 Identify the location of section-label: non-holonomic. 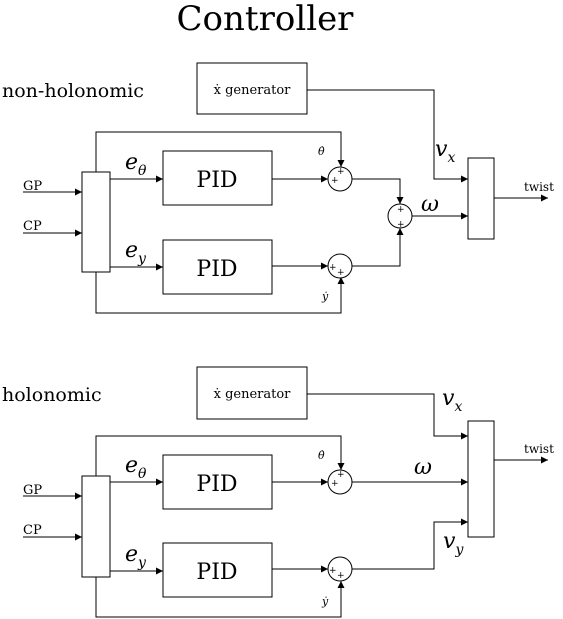
(73, 91).